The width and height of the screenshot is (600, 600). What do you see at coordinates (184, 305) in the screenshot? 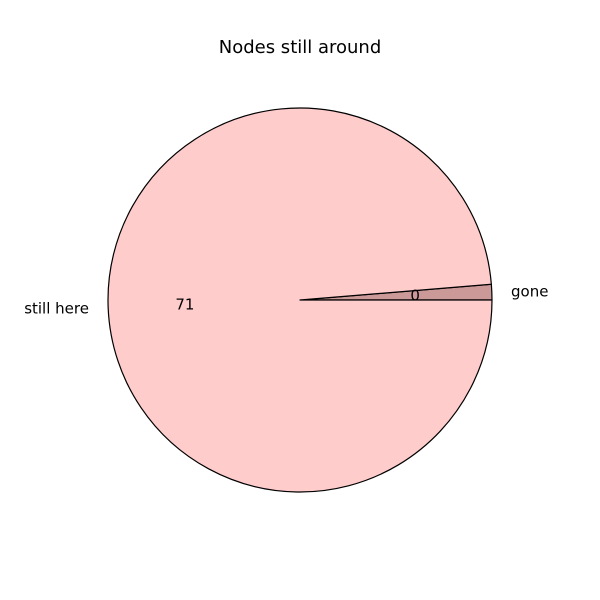
I see `slice-value-still-here: 71` at bounding box center [184, 305].